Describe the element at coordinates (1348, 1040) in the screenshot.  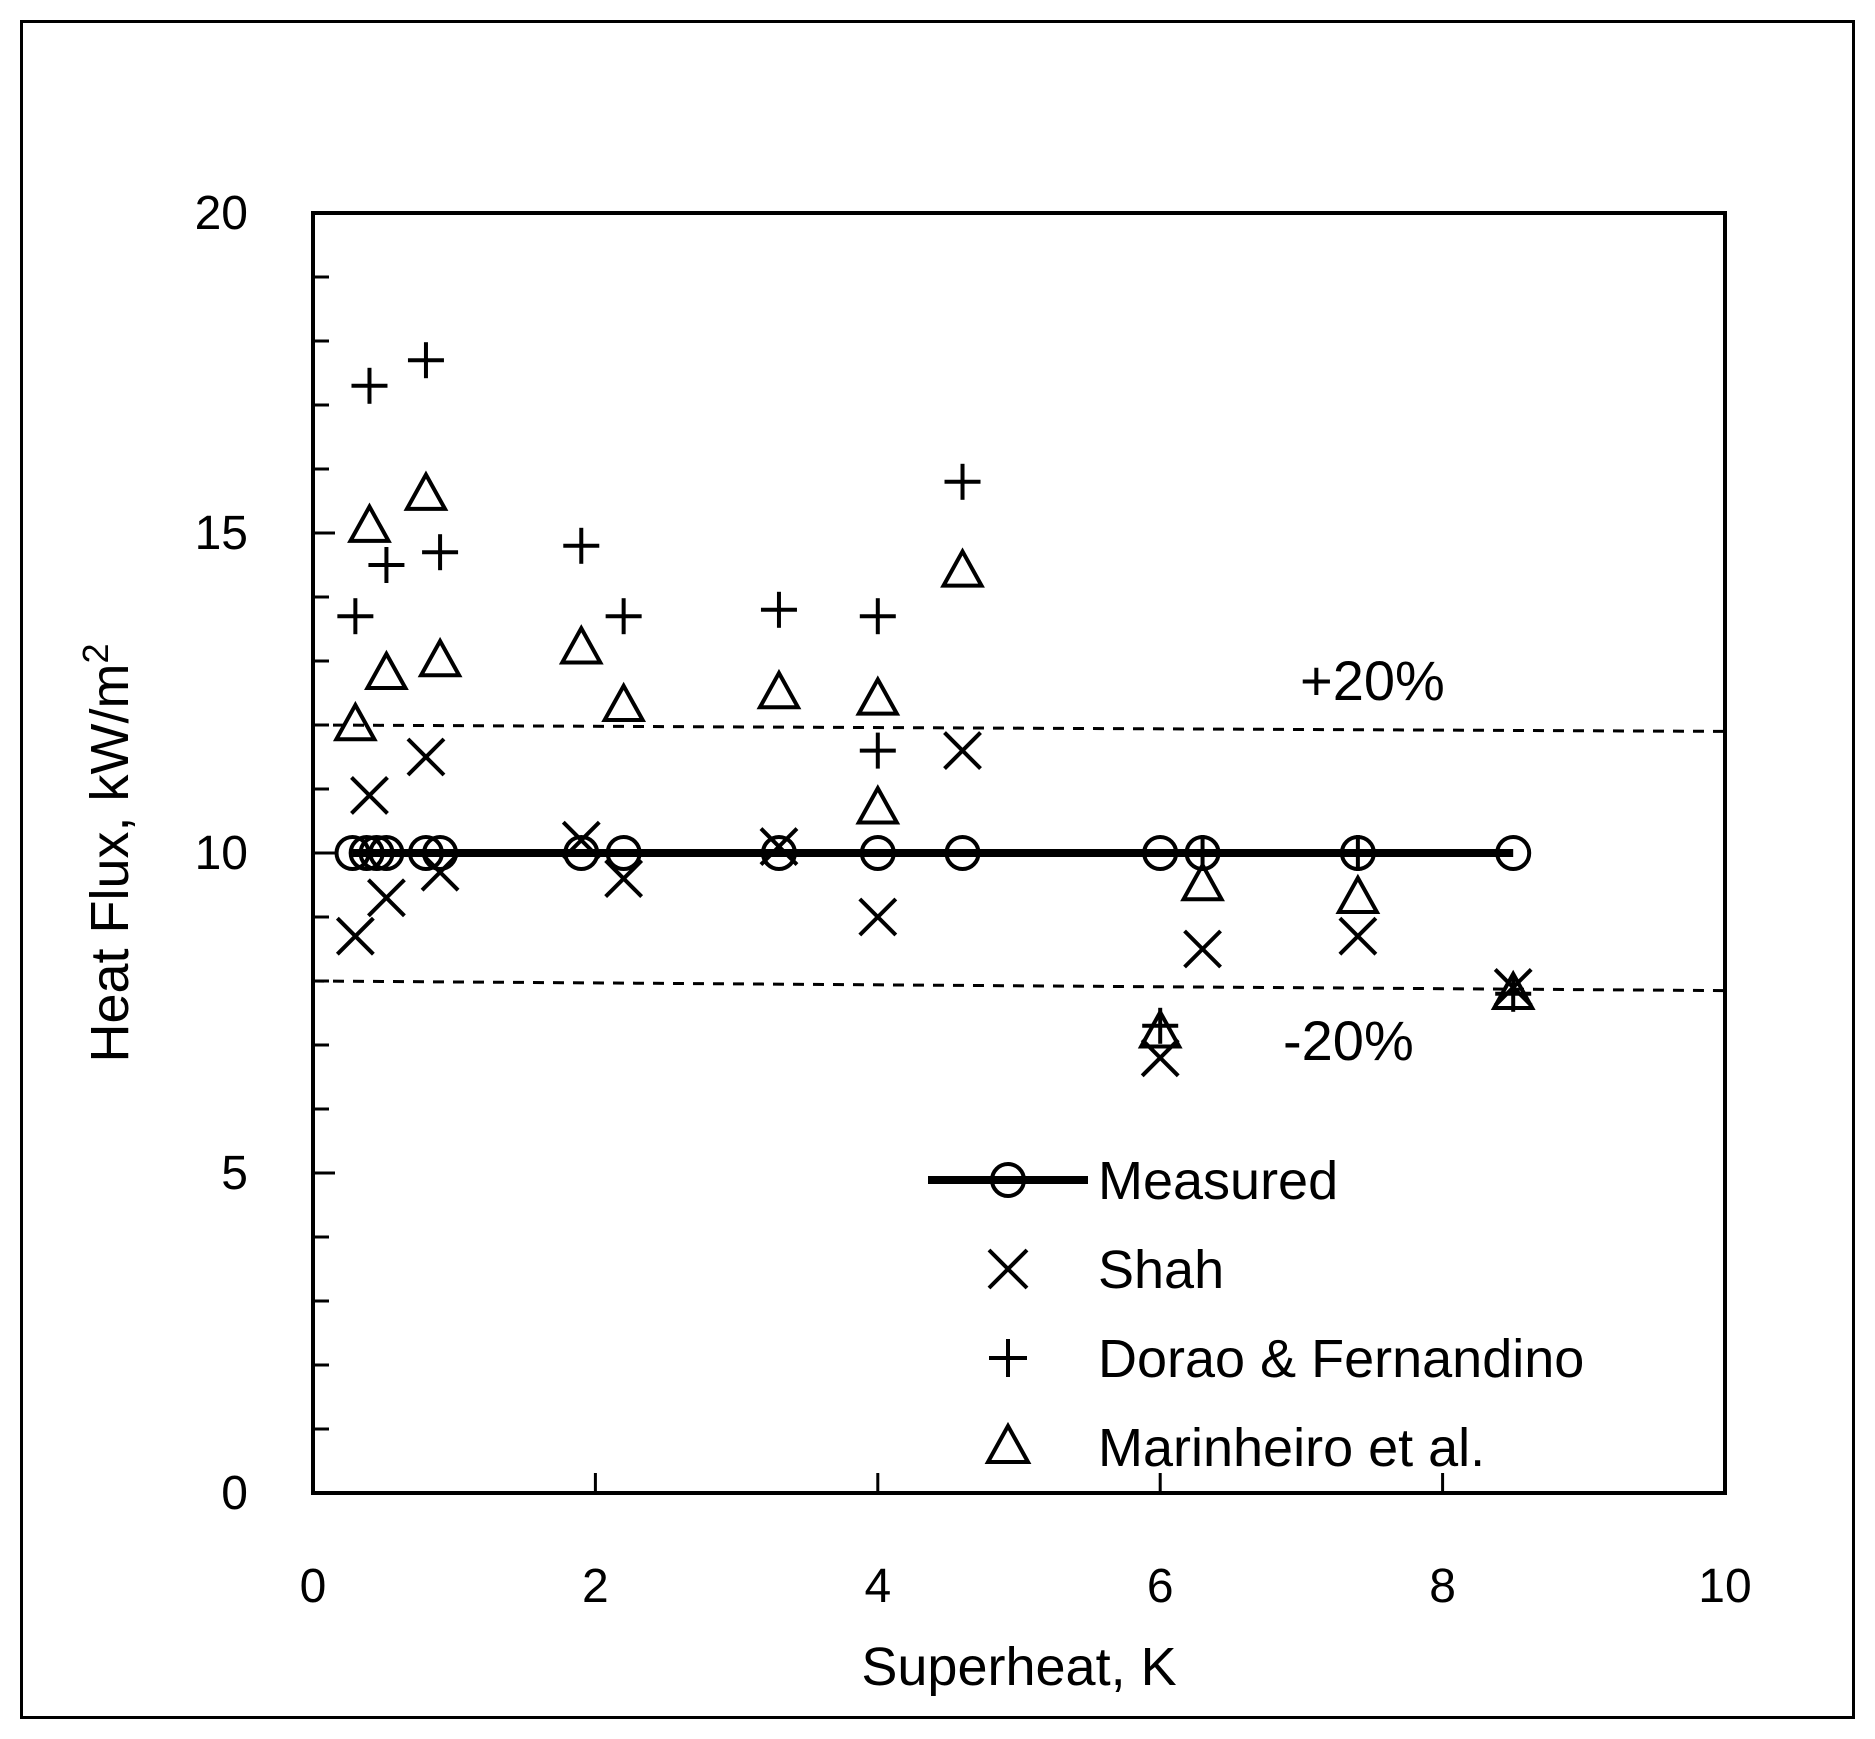
I see `minus-20-label: -20%` at that location.